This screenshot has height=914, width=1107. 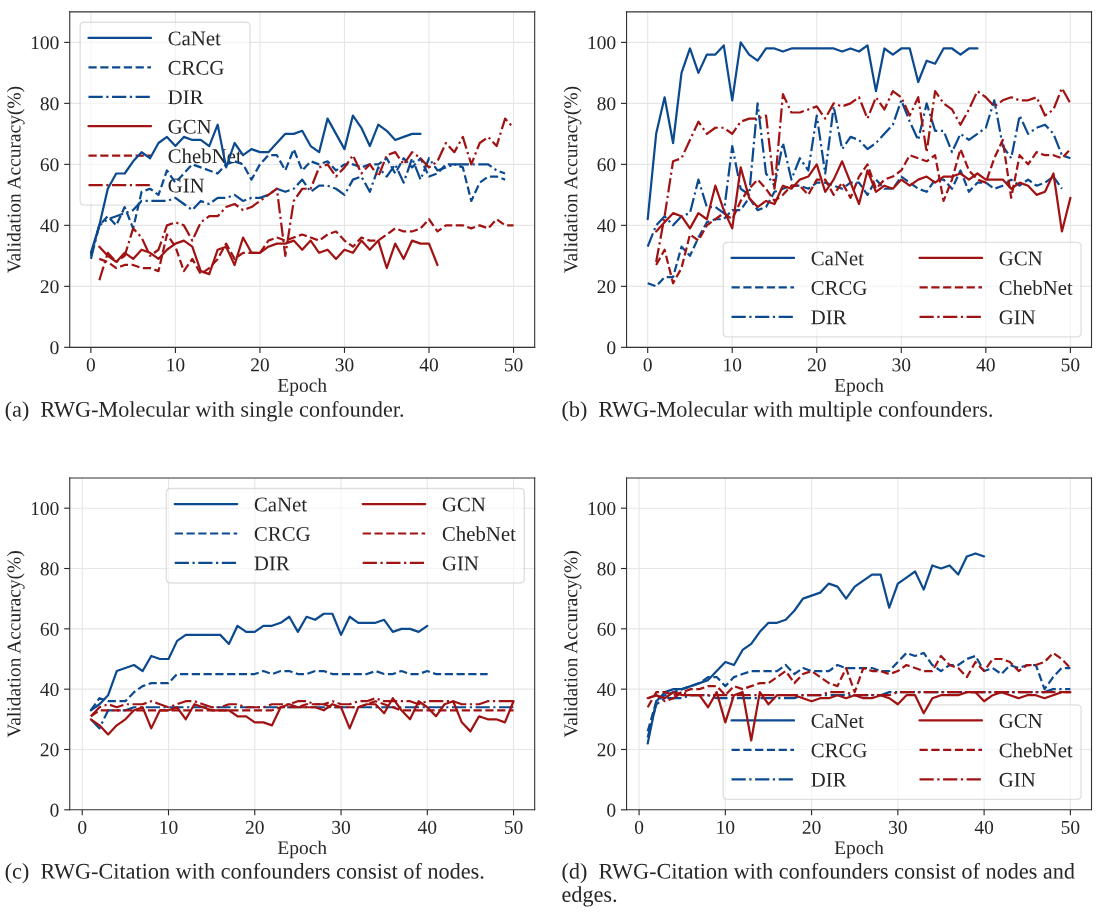 What do you see at coordinates (777, 411) in the screenshot?
I see `text: (b) RWG-Molecular with multiple confounders.` at bounding box center [777, 411].